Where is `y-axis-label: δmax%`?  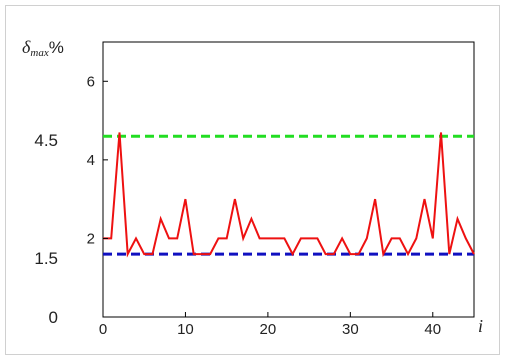
y-axis-label: δmax% is located at coordinates (43, 48).